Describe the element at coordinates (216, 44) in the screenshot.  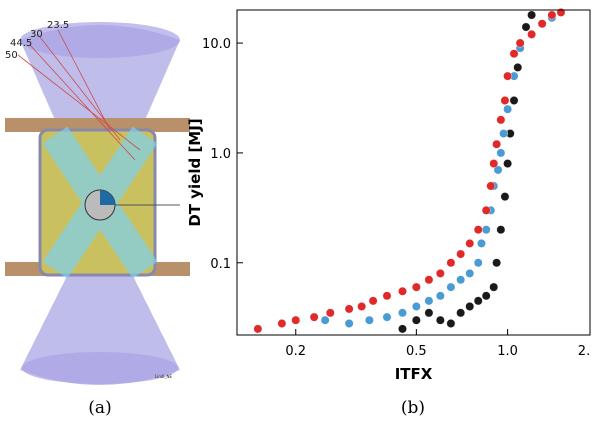
I see `y-tick-label: 10.0` at that location.